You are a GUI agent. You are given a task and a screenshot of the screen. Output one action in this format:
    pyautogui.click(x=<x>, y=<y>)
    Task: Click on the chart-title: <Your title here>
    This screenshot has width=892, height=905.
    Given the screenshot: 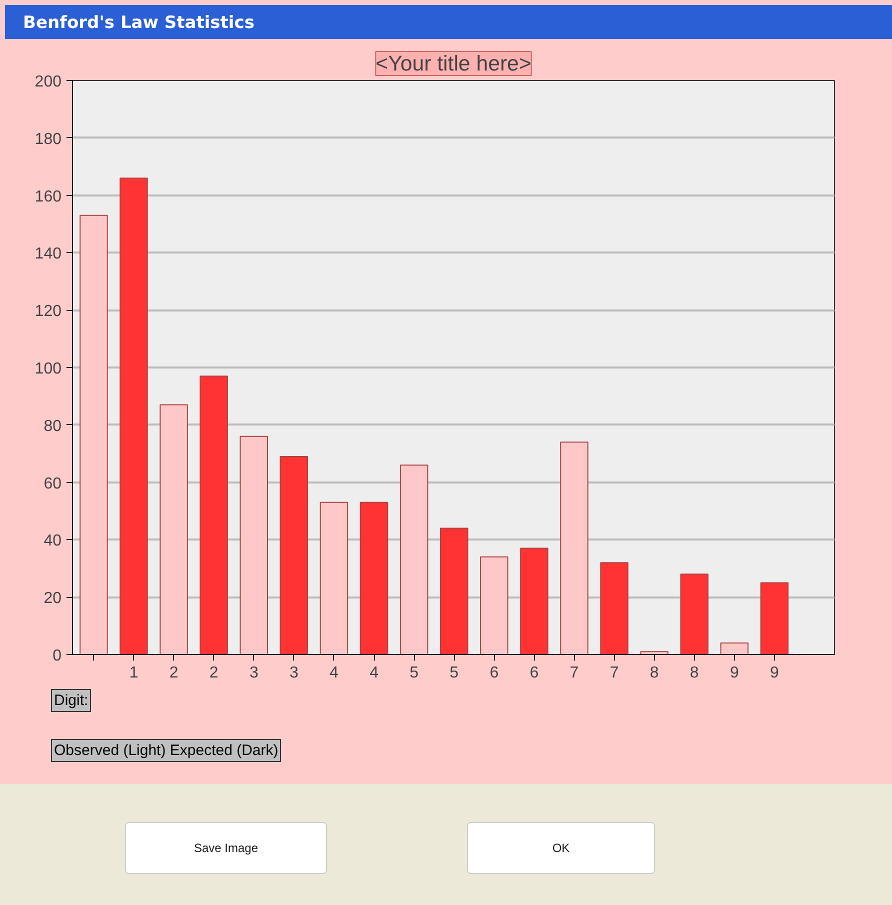 What is the action you would take?
    pyautogui.click(x=454, y=64)
    